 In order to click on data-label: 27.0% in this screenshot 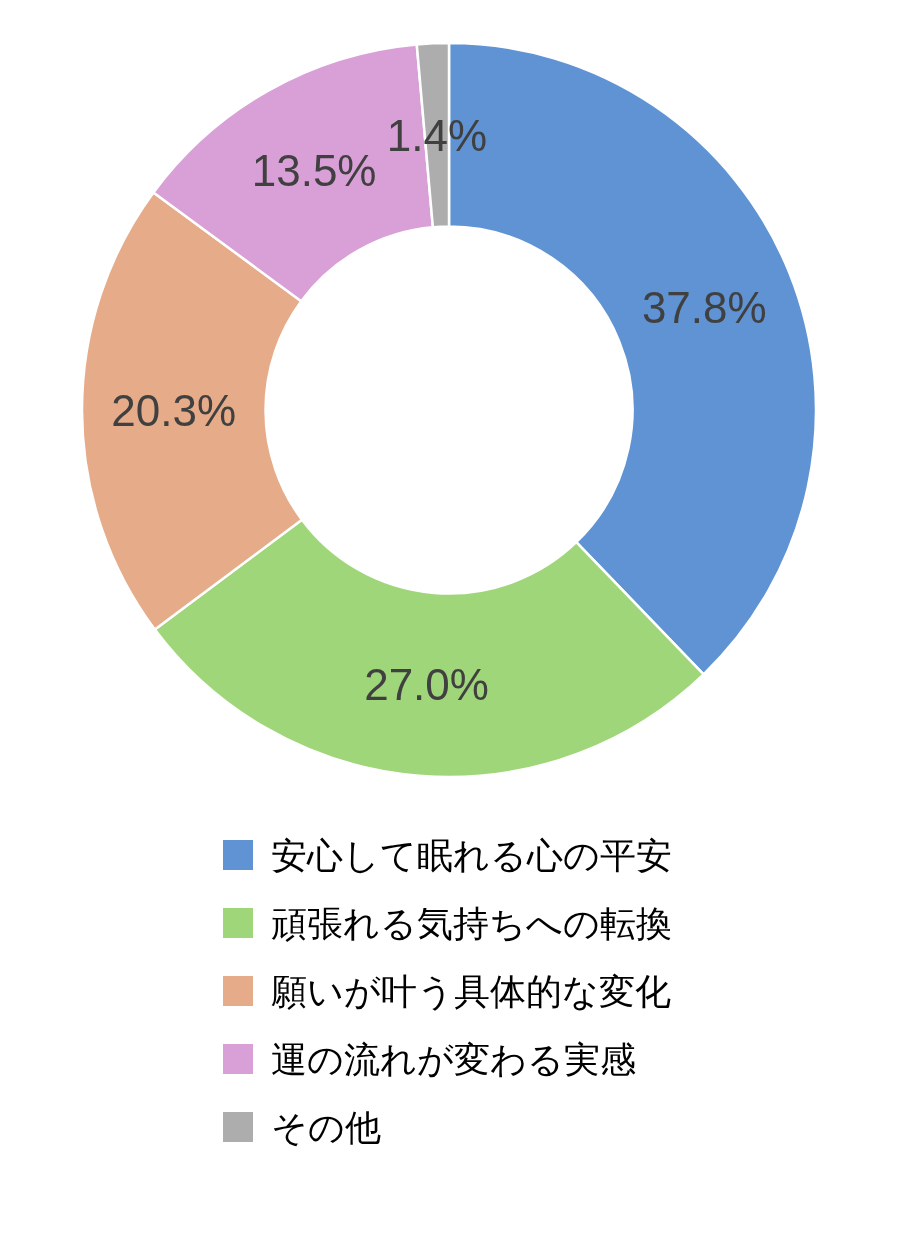, I will do `click(426, 684)`.